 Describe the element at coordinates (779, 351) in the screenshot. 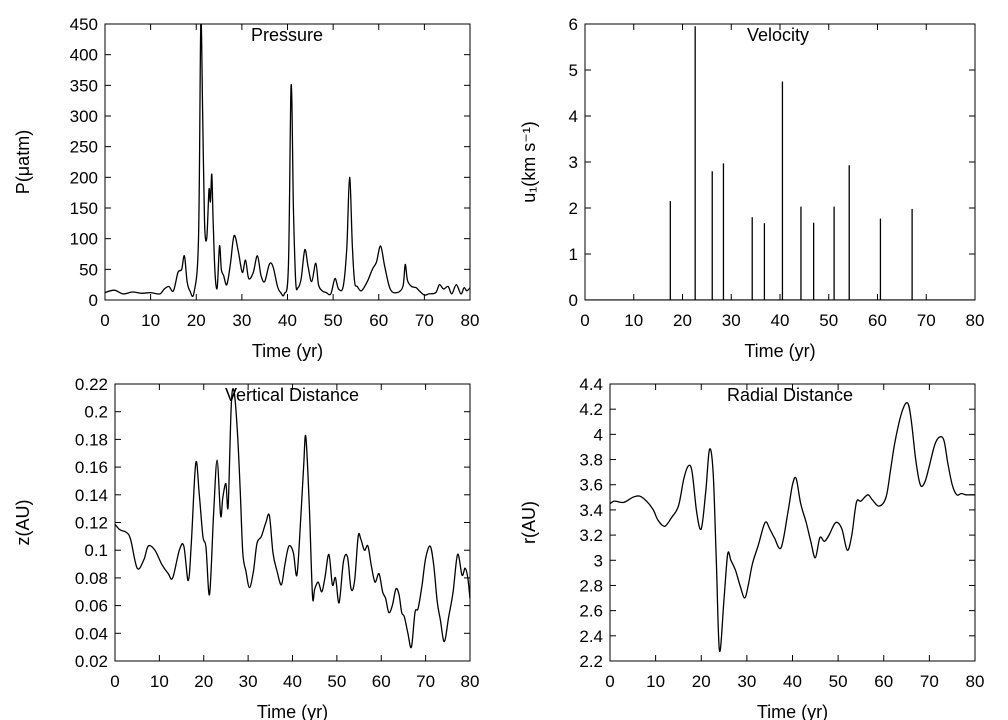

I see `velocity-x-axis-title: Time (yr)` at that location.